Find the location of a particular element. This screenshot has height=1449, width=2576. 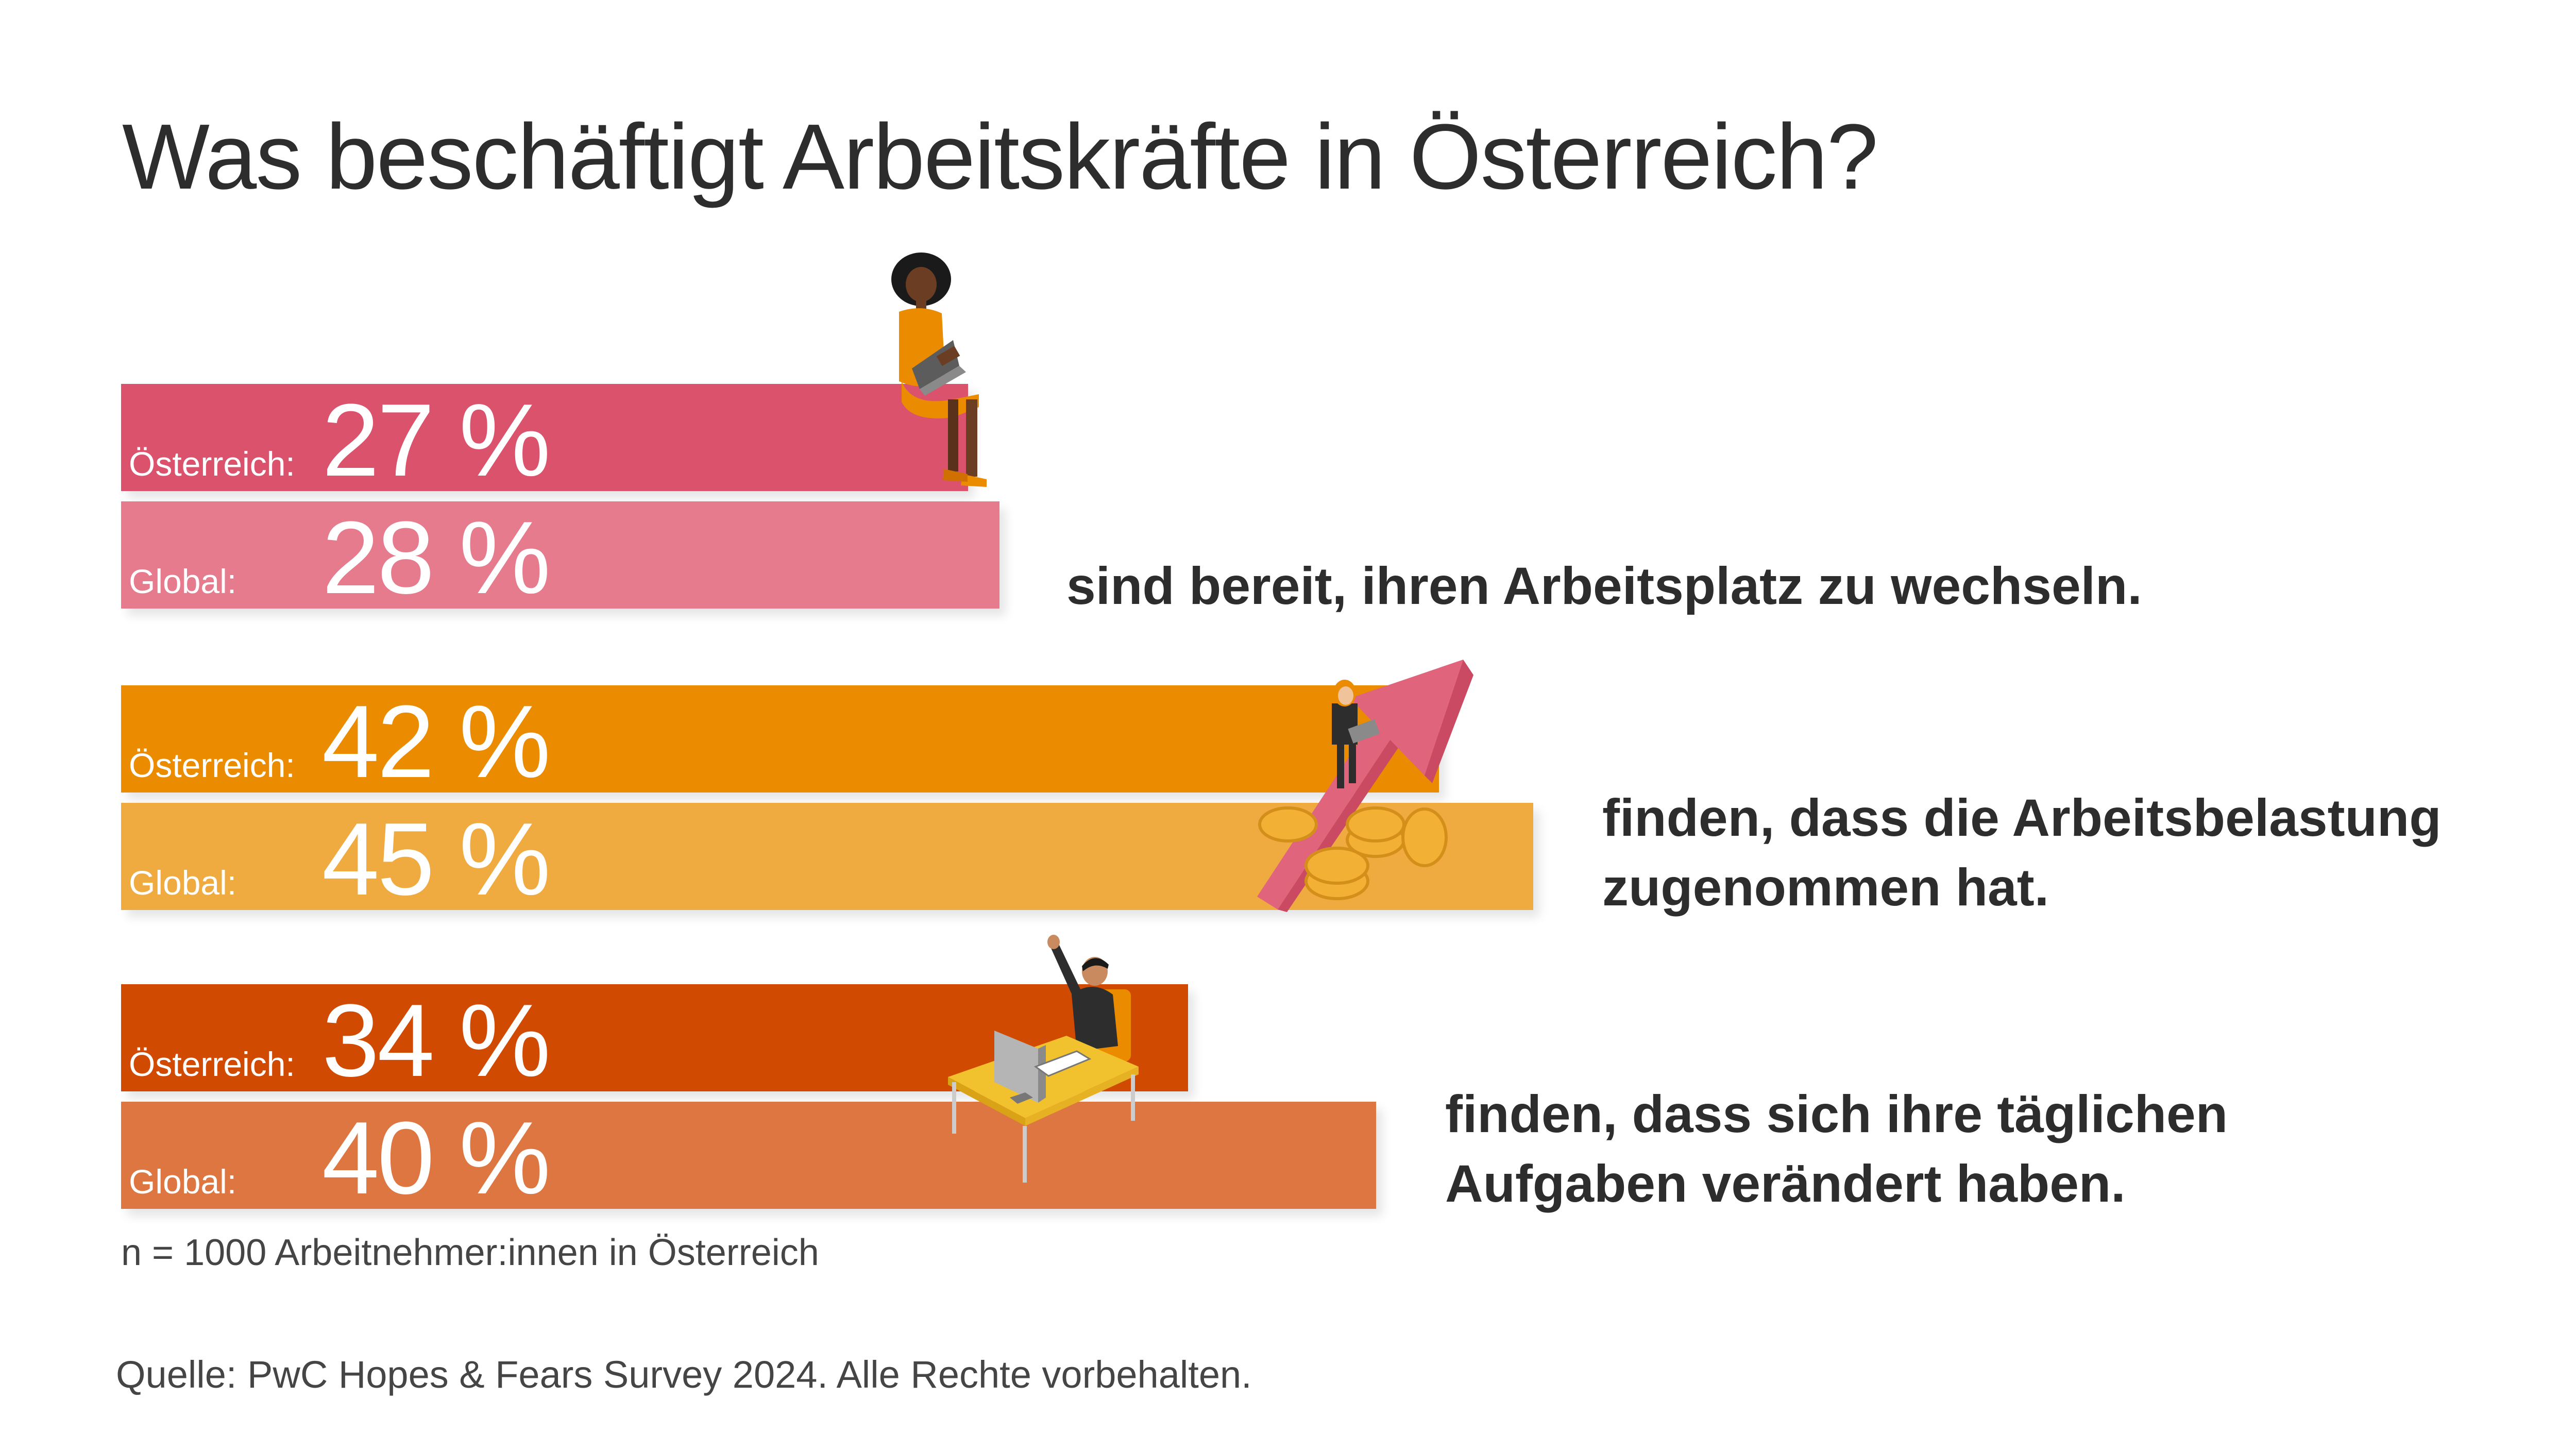

bar-1-global is located at coordinates (560, 555).